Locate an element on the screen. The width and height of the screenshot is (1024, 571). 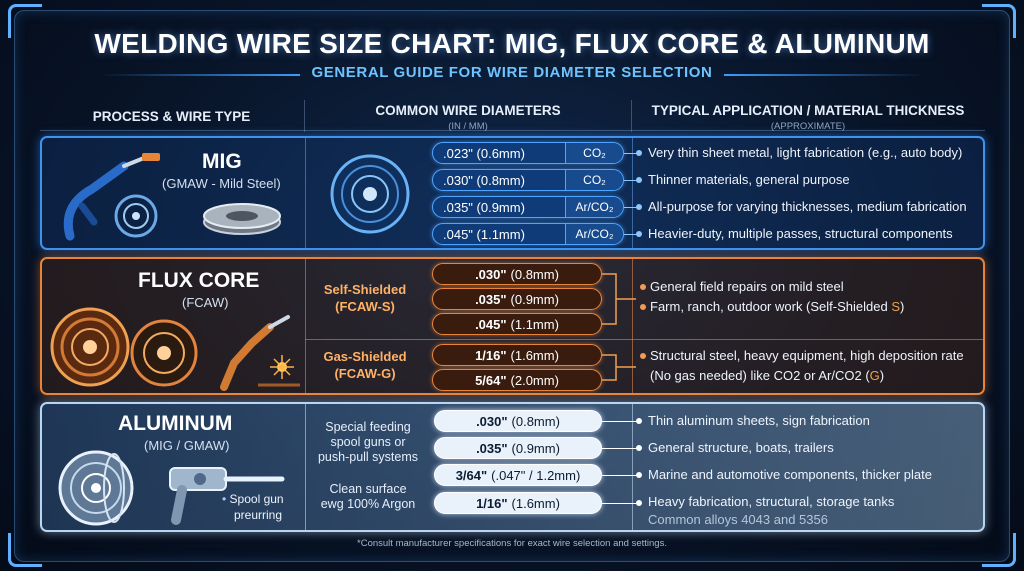
flux-row-divider is located at coordinates (645, 339).